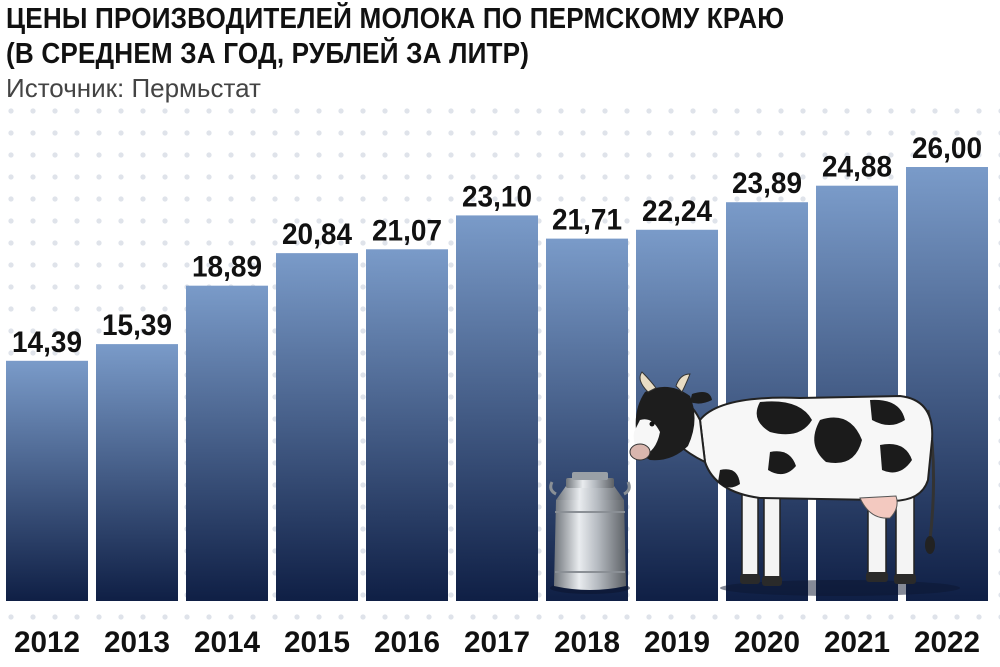  I want to click on x-tick-2021: 2021, so click(857, 642).